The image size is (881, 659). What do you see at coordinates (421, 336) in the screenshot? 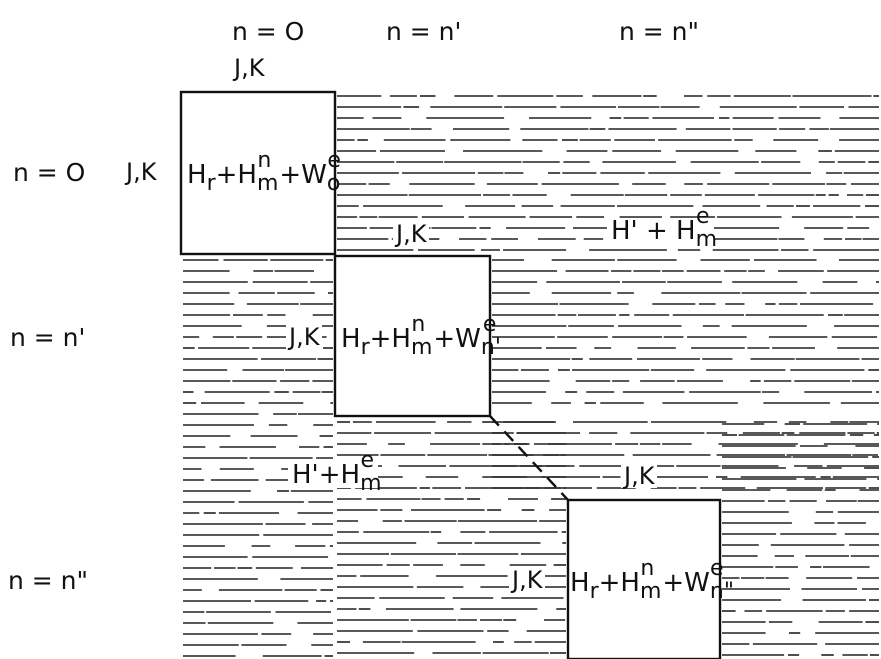
I see `block-expression-n1: Hr+Hmn +Wn'e` at bounding box center [421, 336].